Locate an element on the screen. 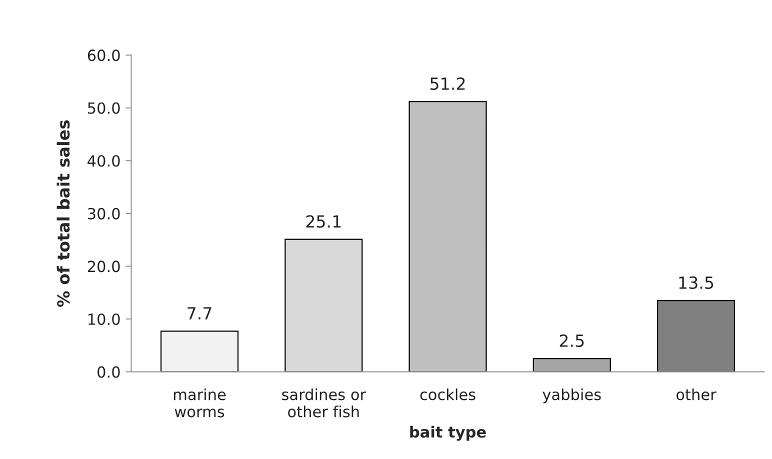  data-label: 13.5 is located at coordinates (696, 282).